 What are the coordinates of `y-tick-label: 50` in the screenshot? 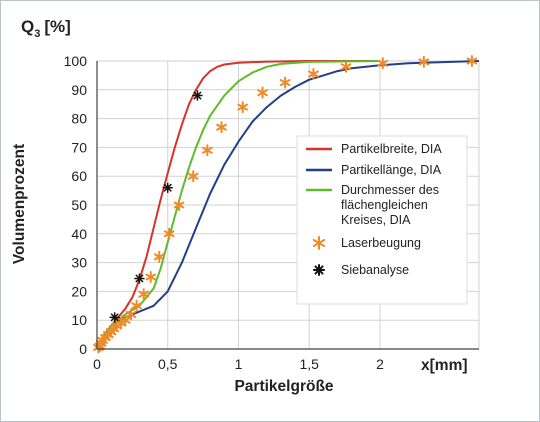 It's located at (79, 205).